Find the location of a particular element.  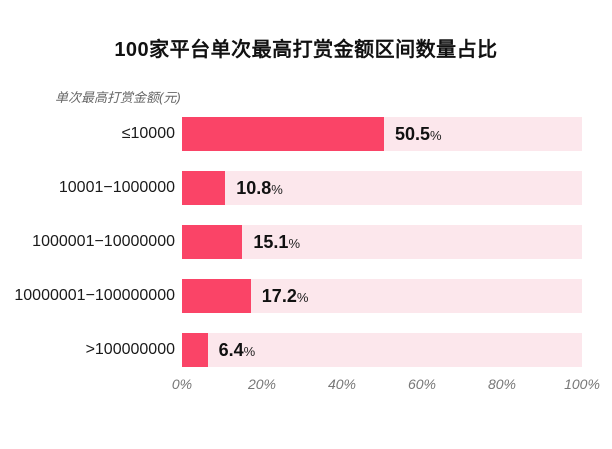

bar-track: 17.2% is located at coordinates (382, 296).